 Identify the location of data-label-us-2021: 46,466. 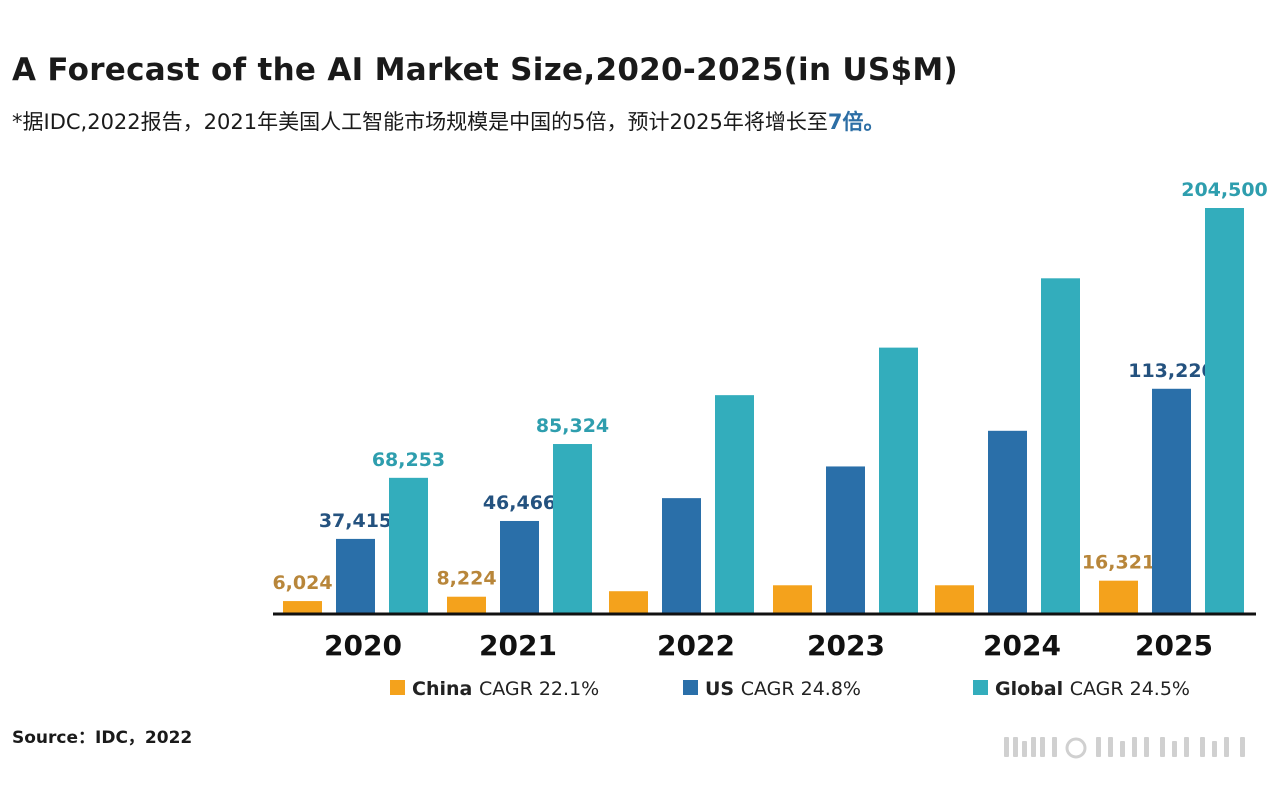
(519, 503).